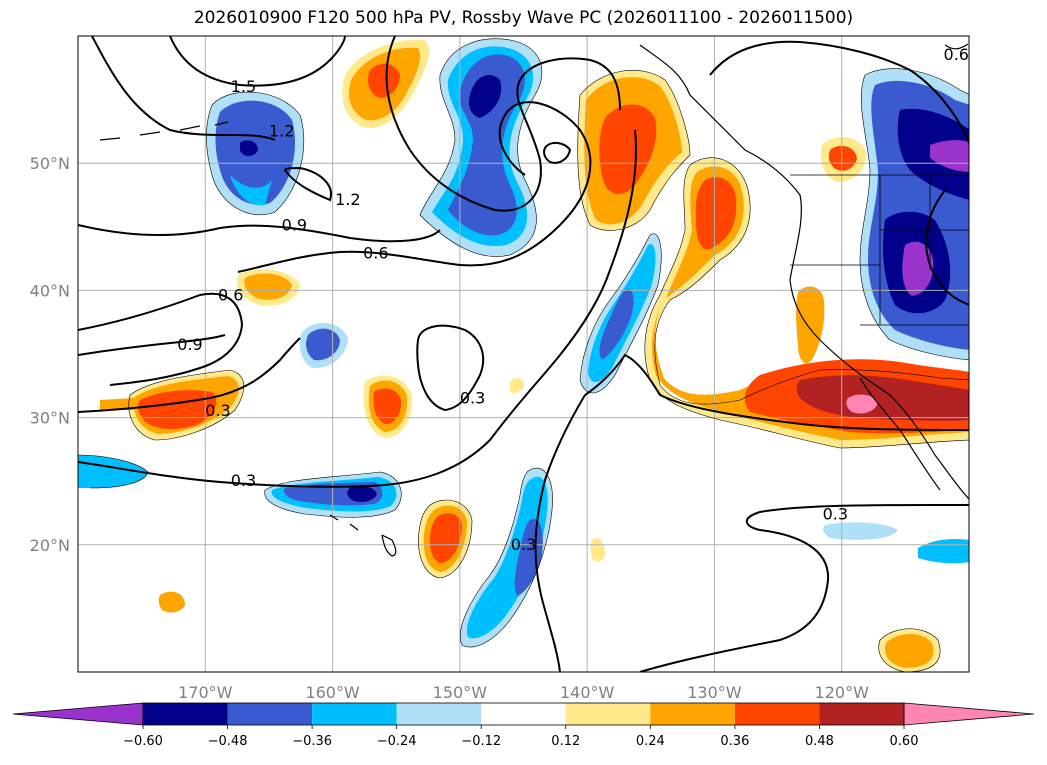 This screenshot has height=765, width=1047. What do you see at coordinates (387, 406) in the screenshot?
I see `anomaly-pos-small2-core` at bounding box center [387, 406].